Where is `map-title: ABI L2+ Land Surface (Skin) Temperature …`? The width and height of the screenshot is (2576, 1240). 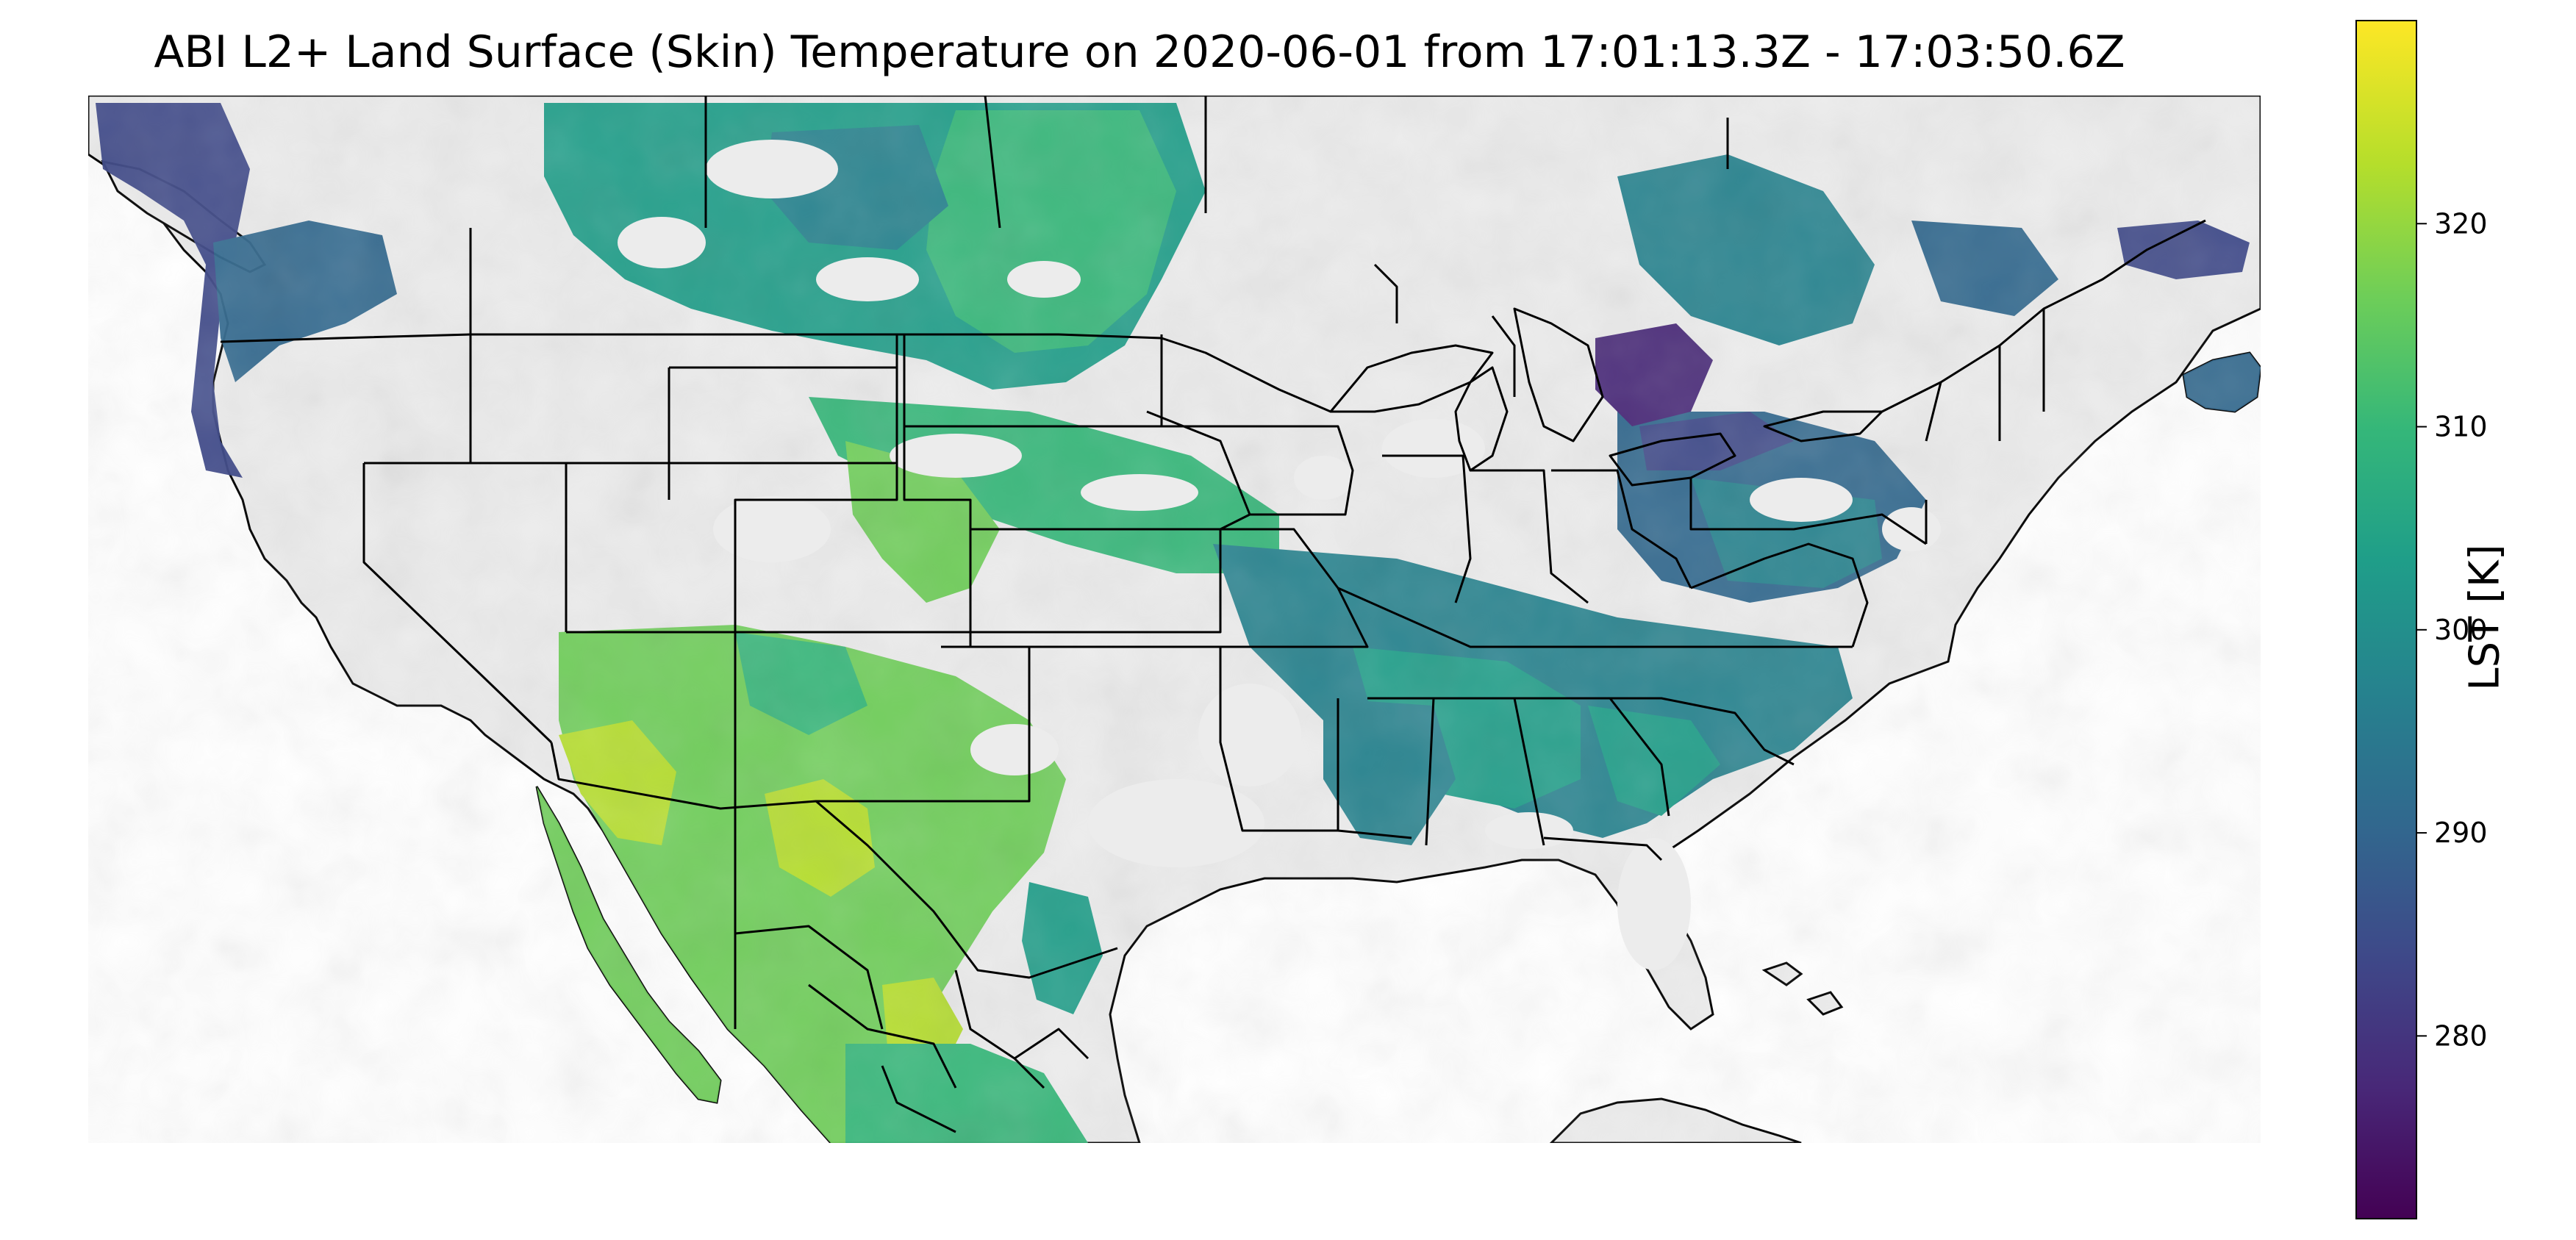
map-title: ABI L2+ Land Surface (Skin) Temperature … is located at coordinates (1139, 52).